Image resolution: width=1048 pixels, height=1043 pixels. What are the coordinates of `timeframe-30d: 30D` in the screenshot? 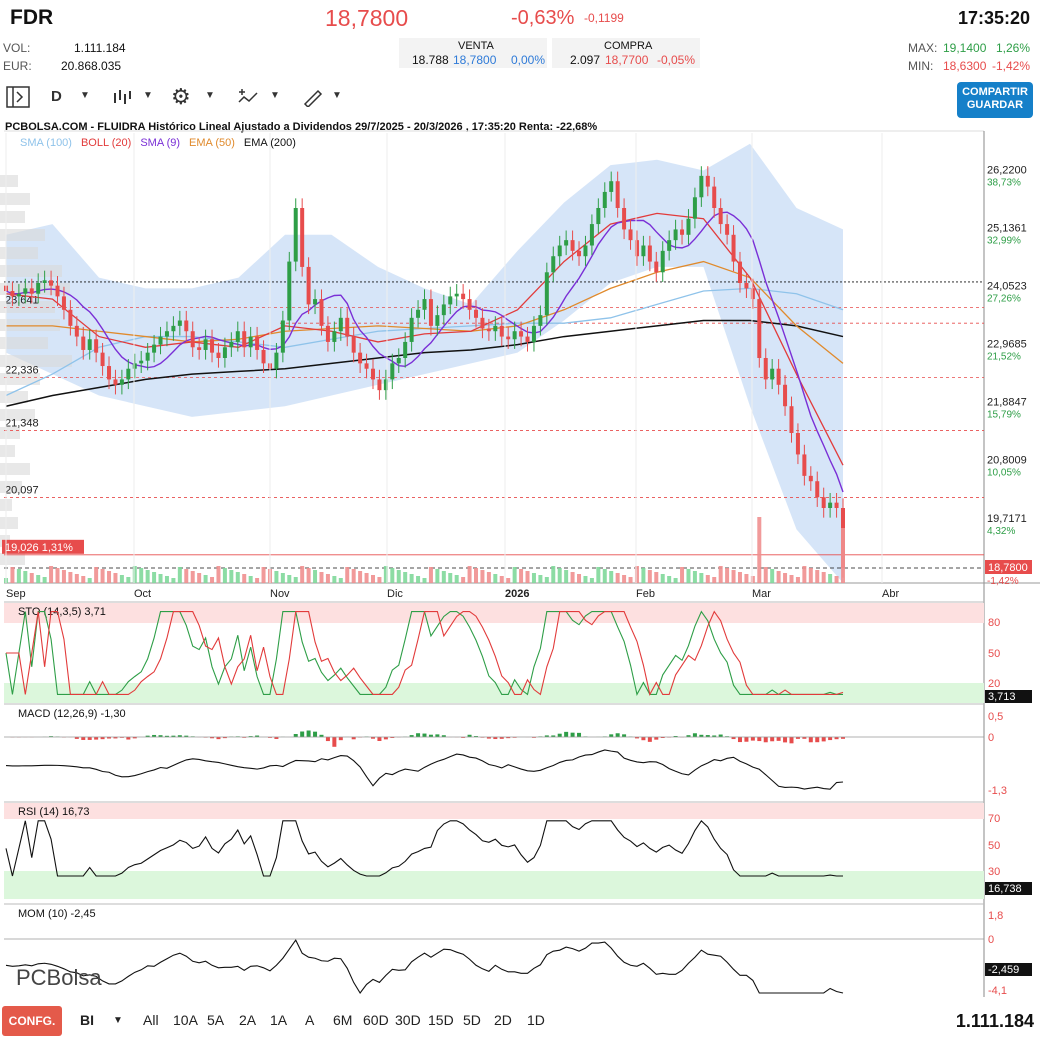 It's located at (408, 1020).